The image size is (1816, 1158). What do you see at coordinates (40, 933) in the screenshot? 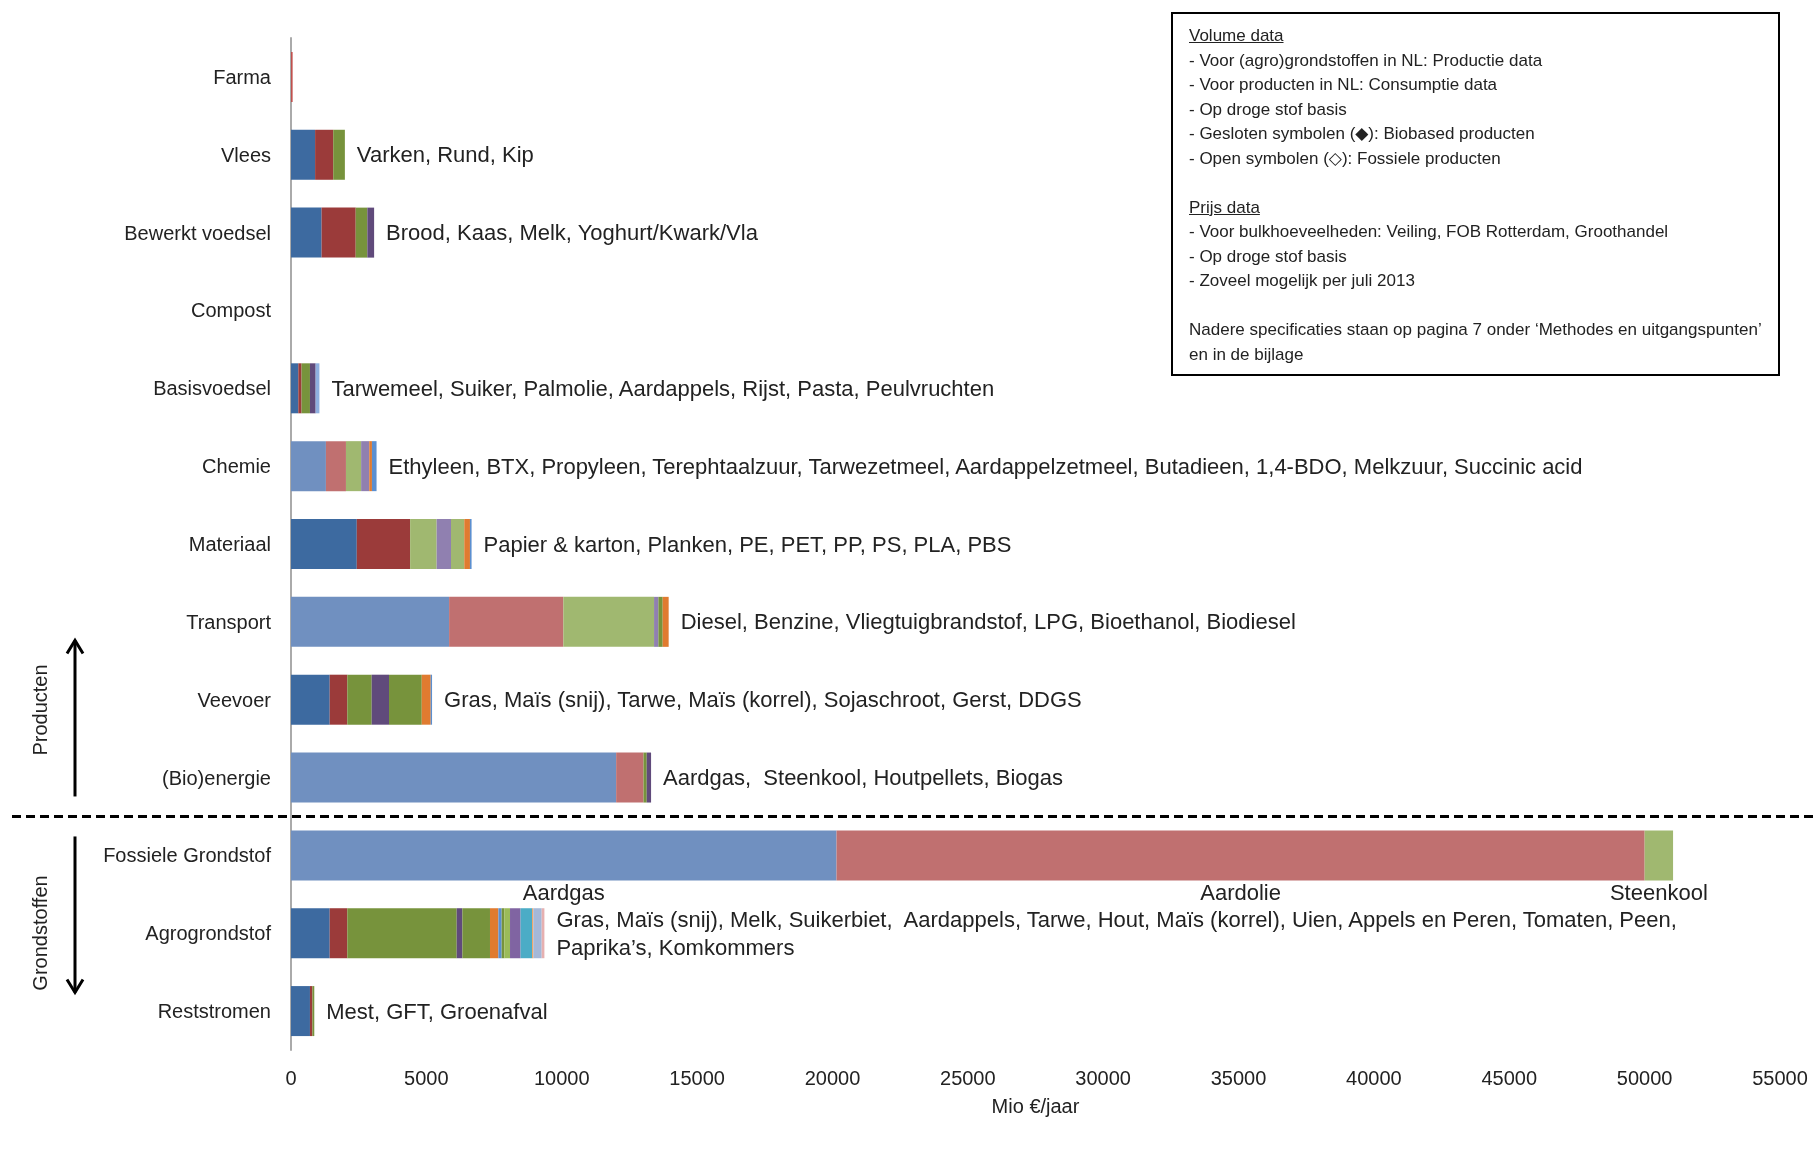
I see `text: Grondstoffen` at bounding box center [40, 933].